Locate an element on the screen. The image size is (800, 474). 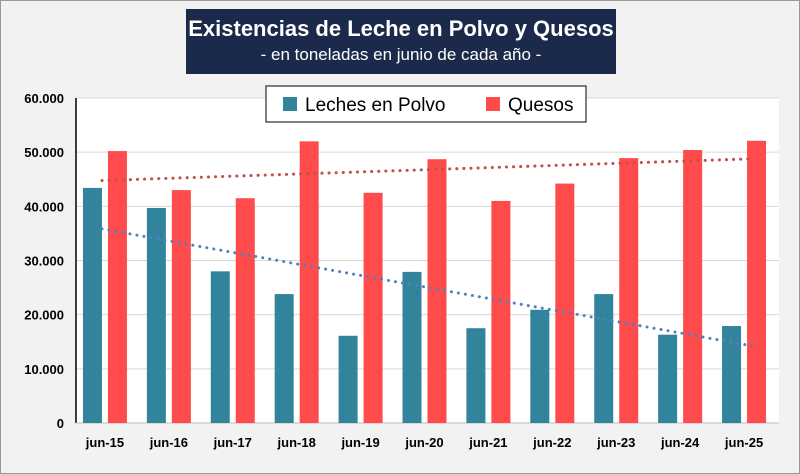
x-tick-label: jun-22 is located at coordinates (551, 442).